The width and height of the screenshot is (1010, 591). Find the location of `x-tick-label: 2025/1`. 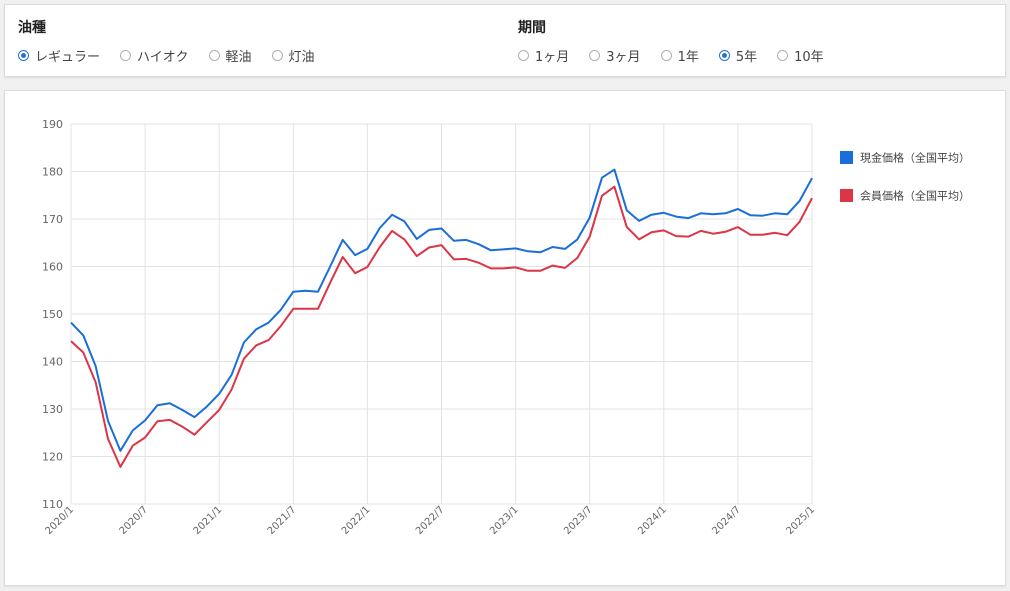

x-tick-label: 2025/1 is located at coordinates (800, 520).